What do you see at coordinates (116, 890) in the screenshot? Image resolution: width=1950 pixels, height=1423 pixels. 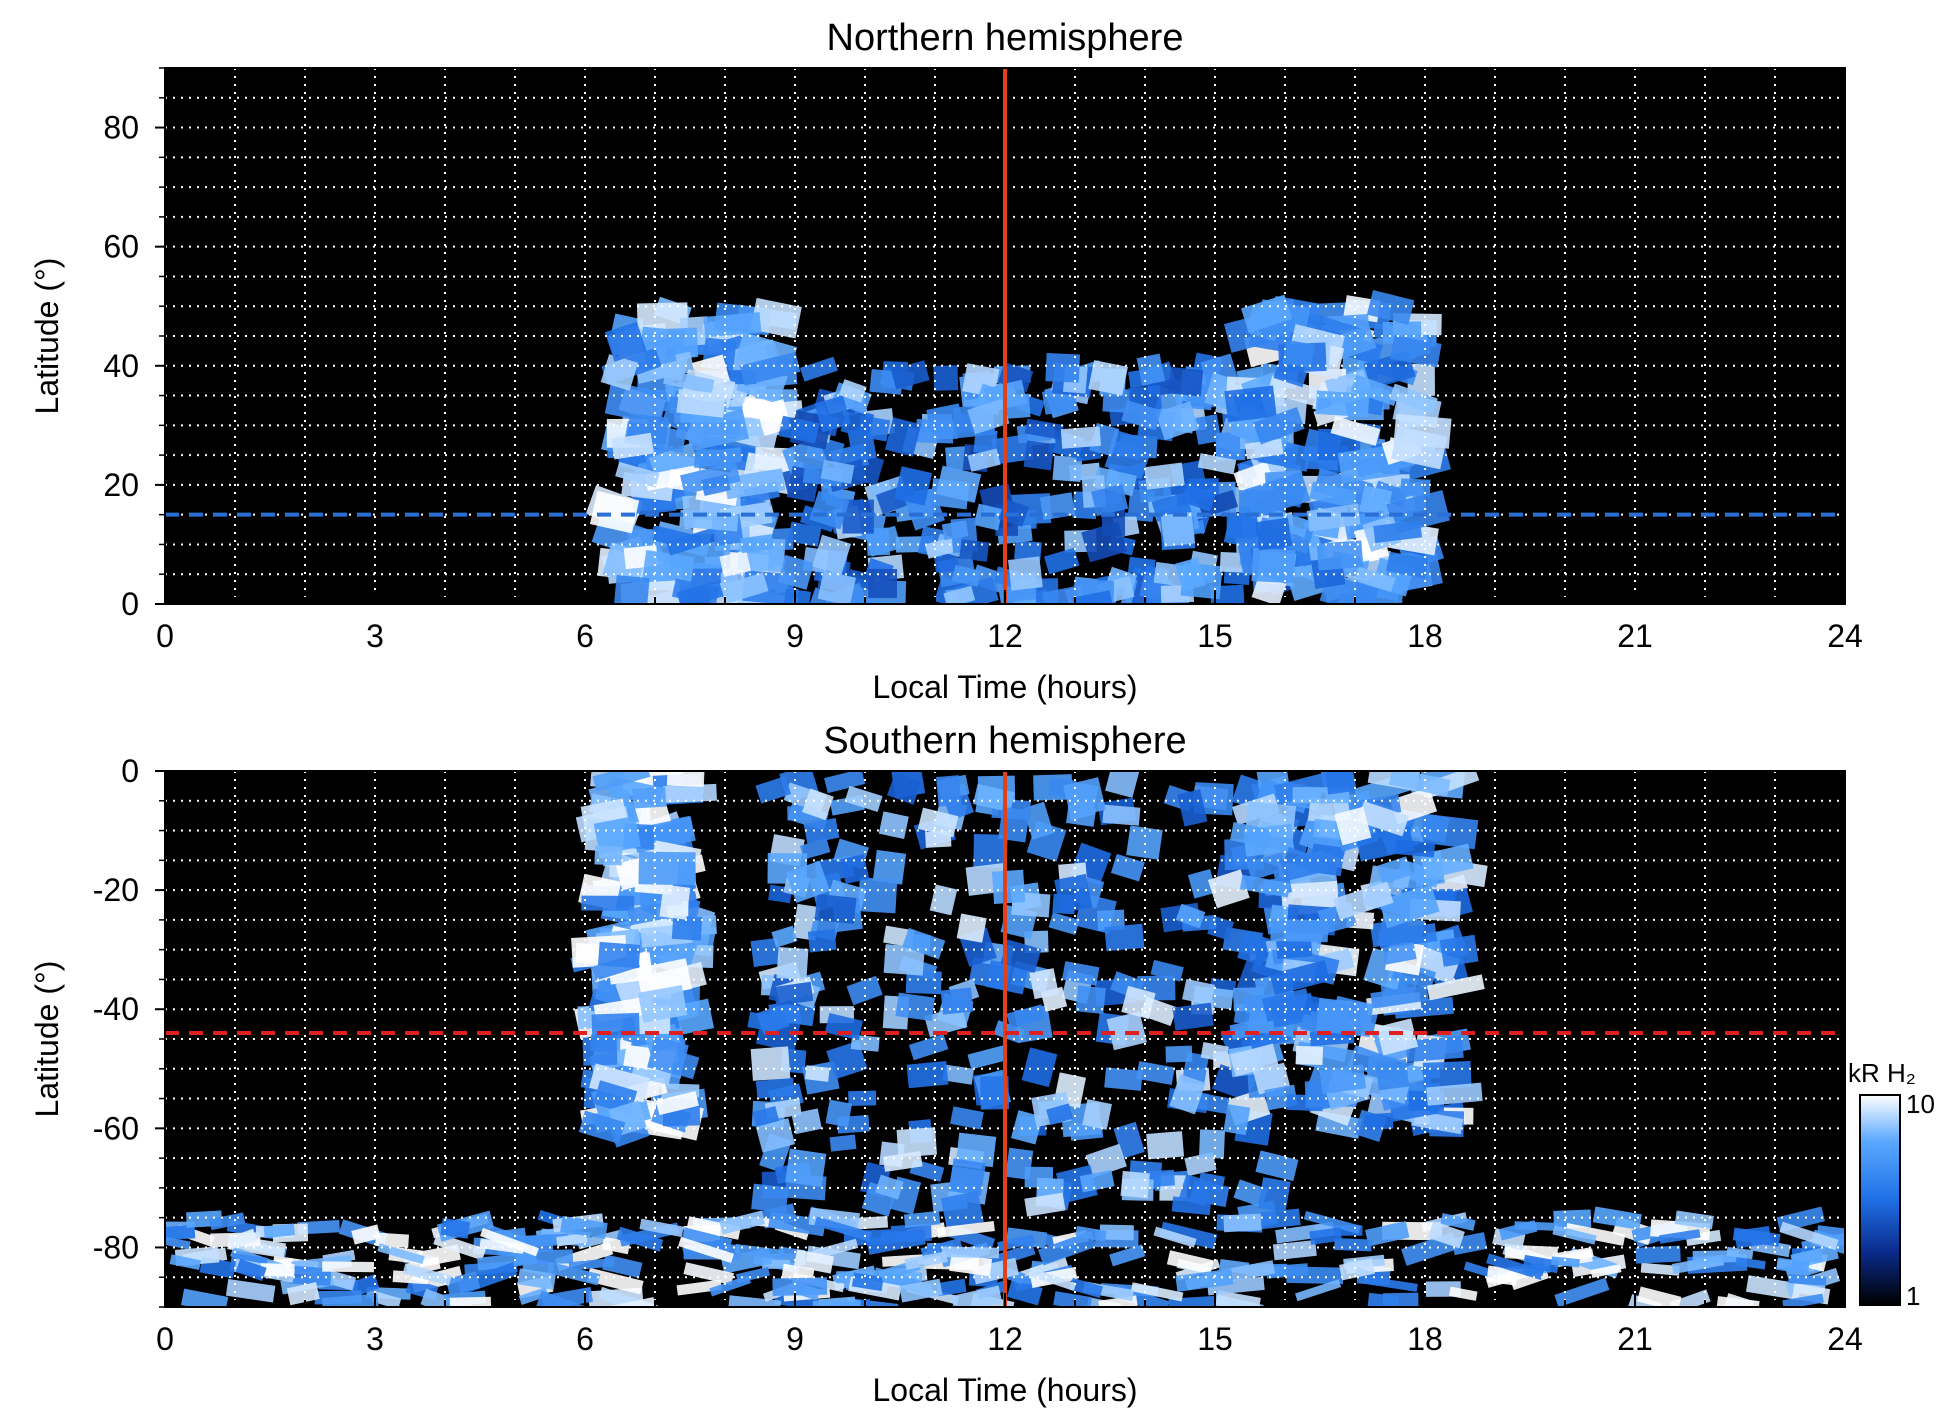 I see `south-y-tick-label: -20` at bounding box center [116, 890].